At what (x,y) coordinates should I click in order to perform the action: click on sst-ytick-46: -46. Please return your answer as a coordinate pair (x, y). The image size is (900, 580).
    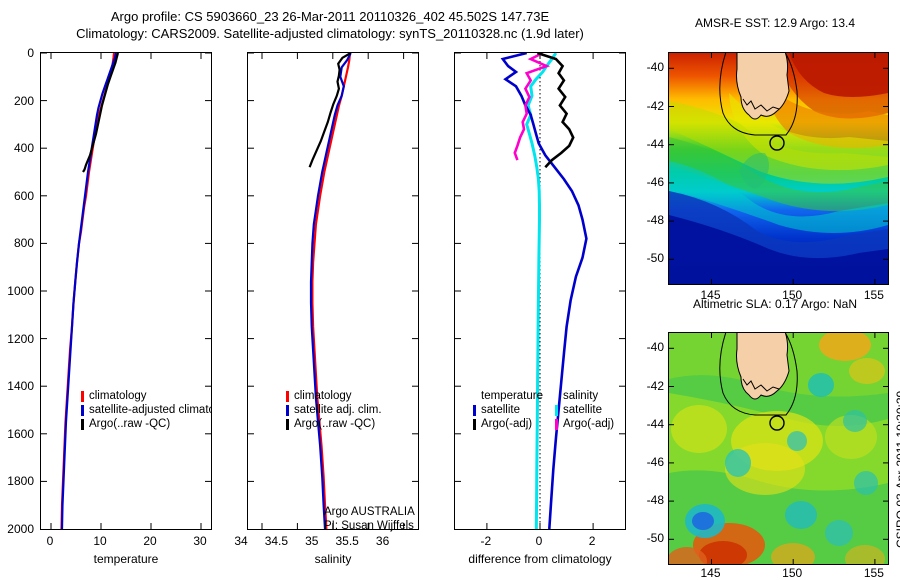
    Looking at the image, I should click on (655, 181).